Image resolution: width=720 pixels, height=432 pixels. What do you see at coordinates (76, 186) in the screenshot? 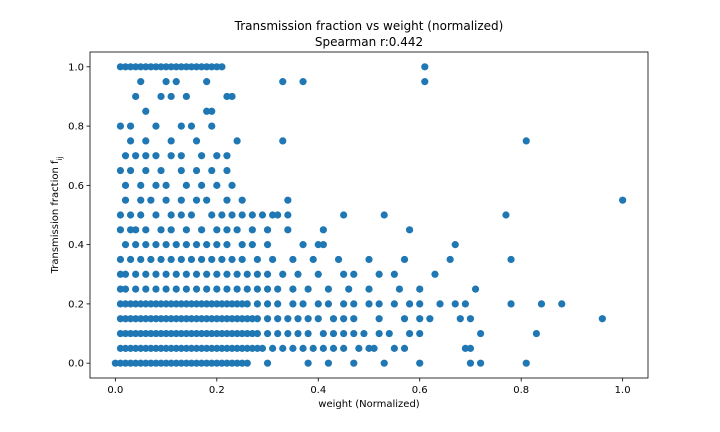
I see `y-tick-label: 0.6` at bounding box center [76, 186].